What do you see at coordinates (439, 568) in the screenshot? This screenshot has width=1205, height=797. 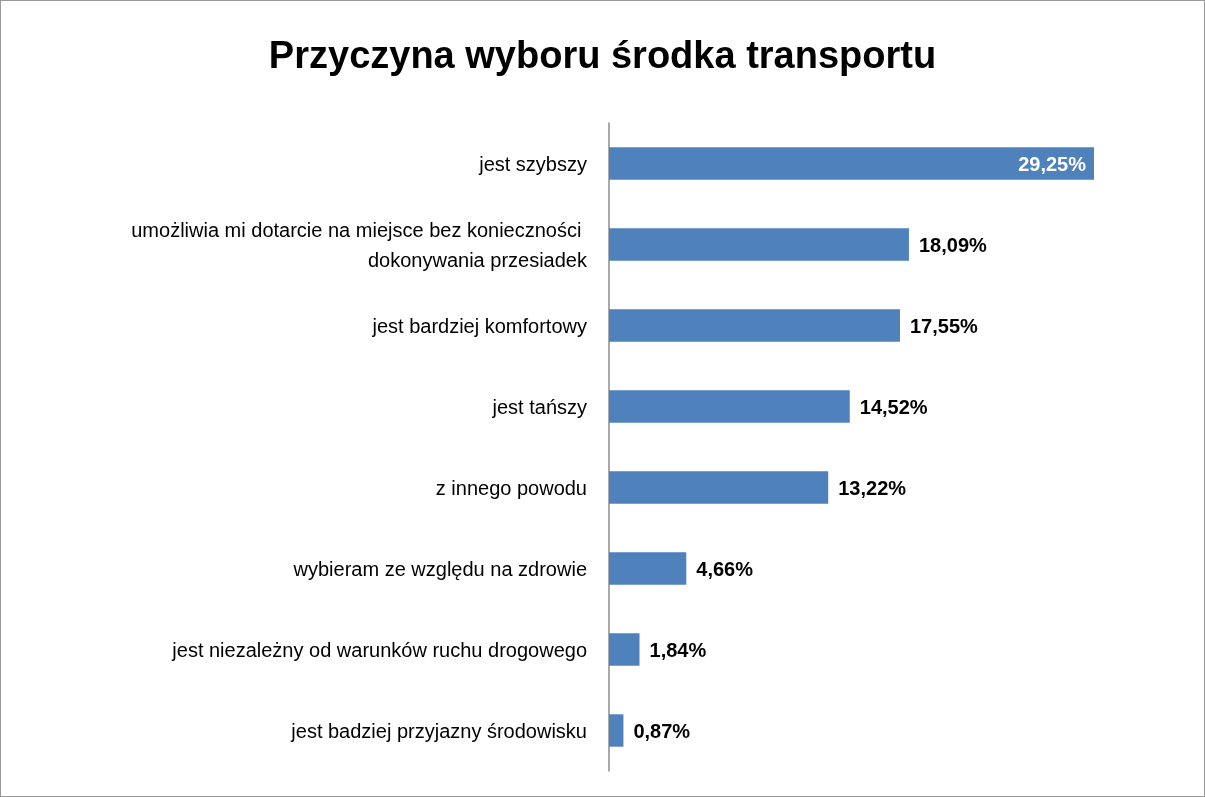 I see `y-tick-label: wybieram ze względu na zdrowie` at bounding box center [439, 568].